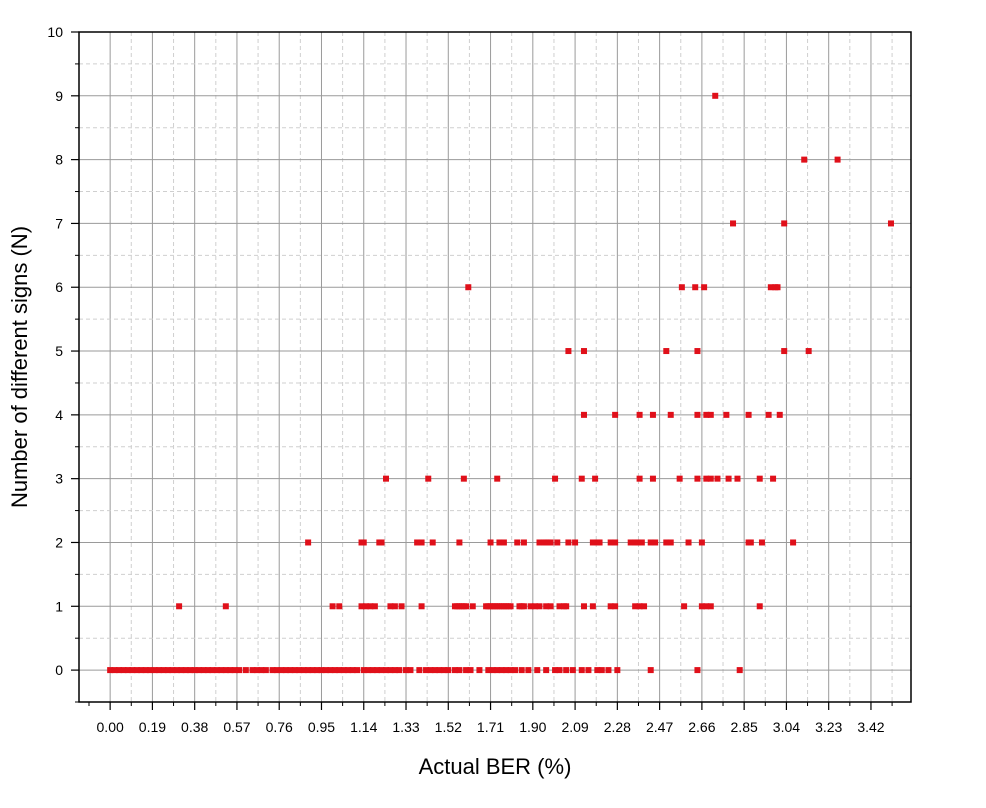 The image size is (986, 808). I want to click on x-tick-label: 0.76, so click(279, 727).